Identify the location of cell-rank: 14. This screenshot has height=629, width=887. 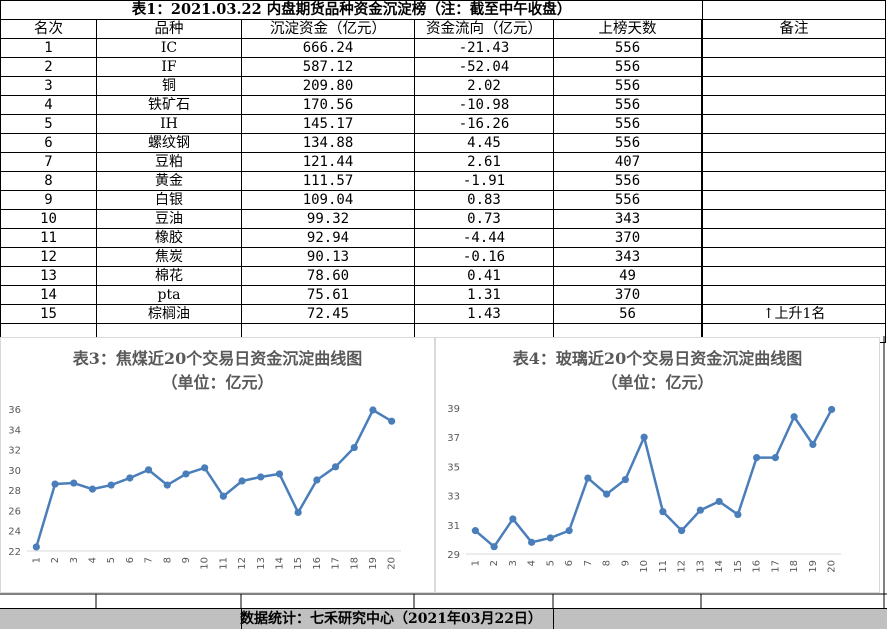
(48, 295).